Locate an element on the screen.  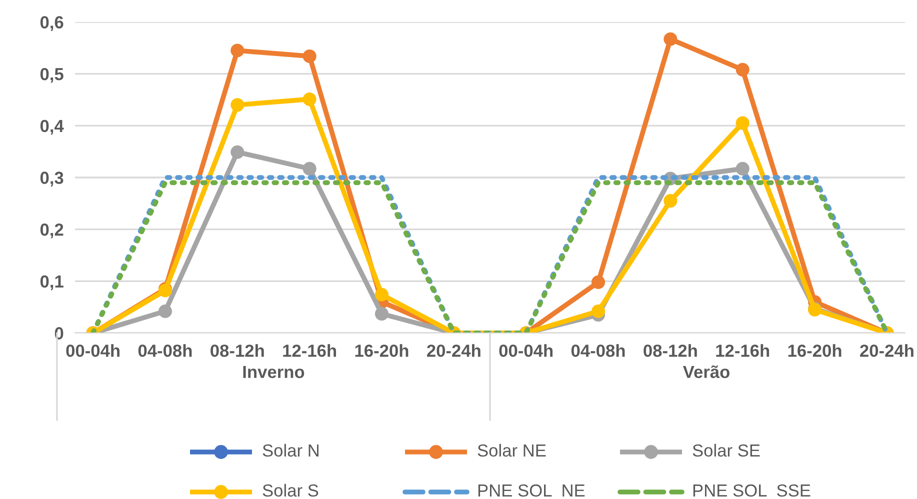
y-tick-label: 0,5 is located at coordinates (52, 75).